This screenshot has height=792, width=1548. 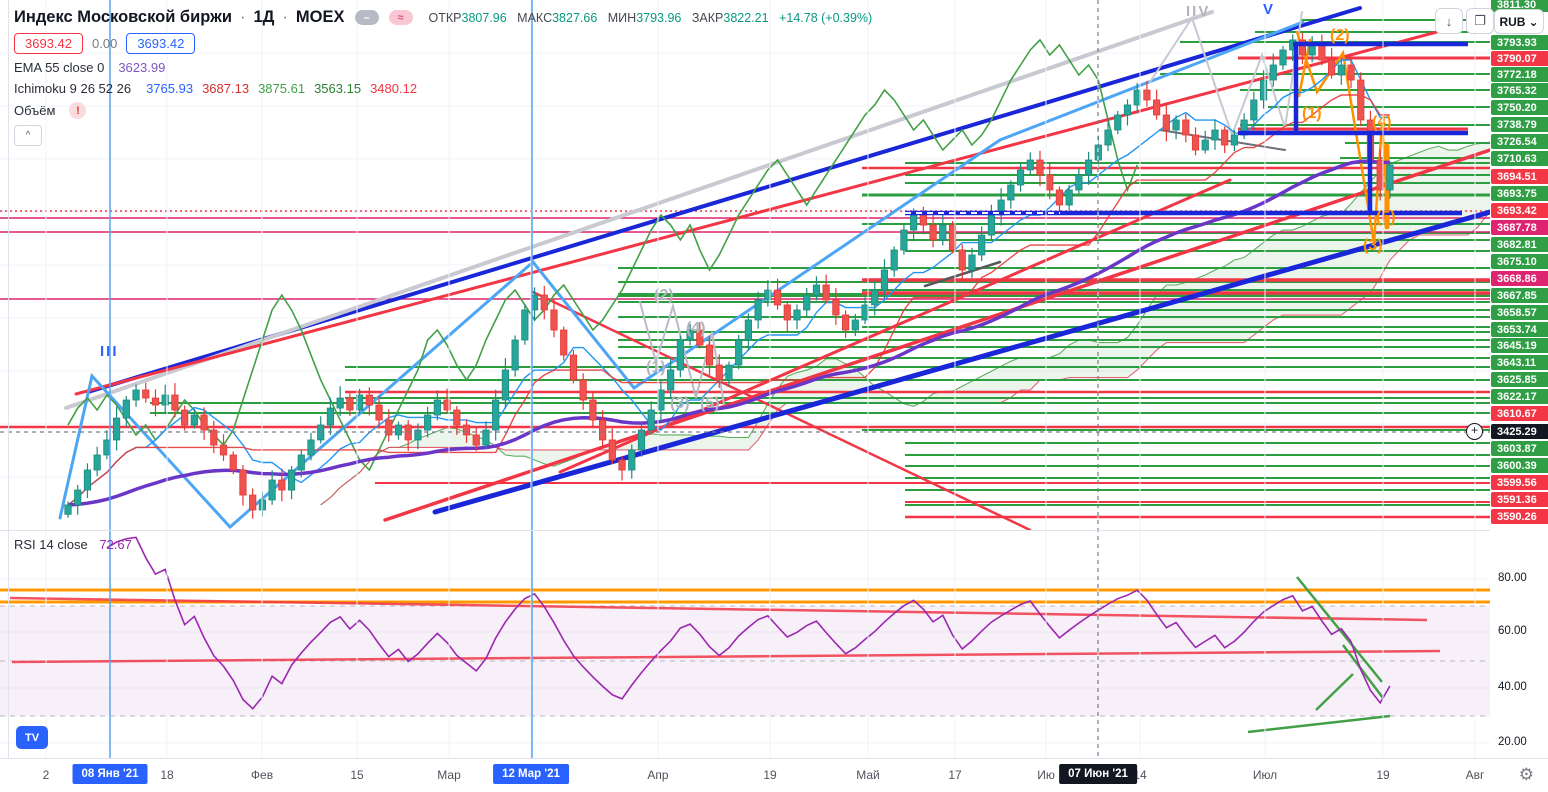 I want to click on ema-legend: EMA 55 close 0 3623.99, so click(x=443, y=67).